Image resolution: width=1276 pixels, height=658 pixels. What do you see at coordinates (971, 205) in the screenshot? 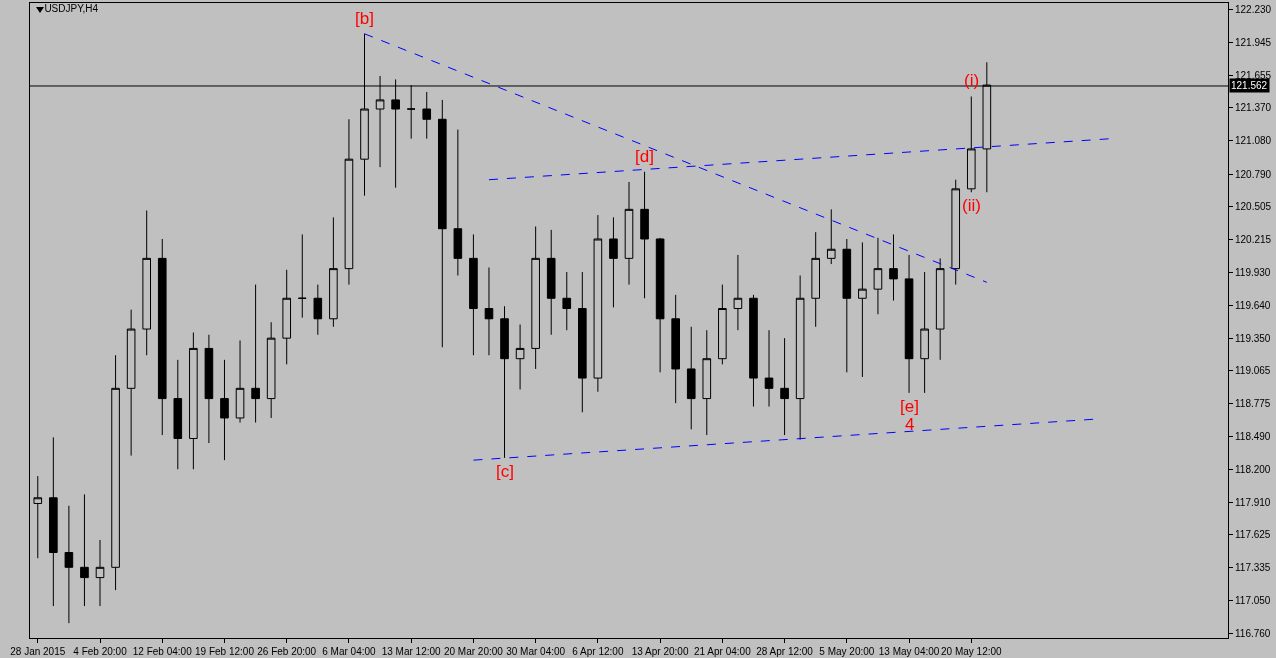
I see `annotation: (ii)` at bounding box center [971, 205].